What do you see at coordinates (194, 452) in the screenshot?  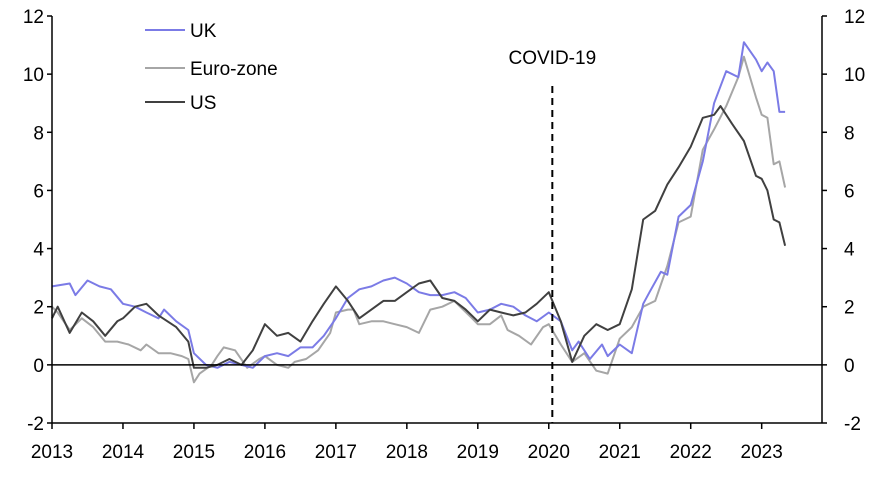 I see `x-tick-label: 2015` at bounding box center [194, 452].